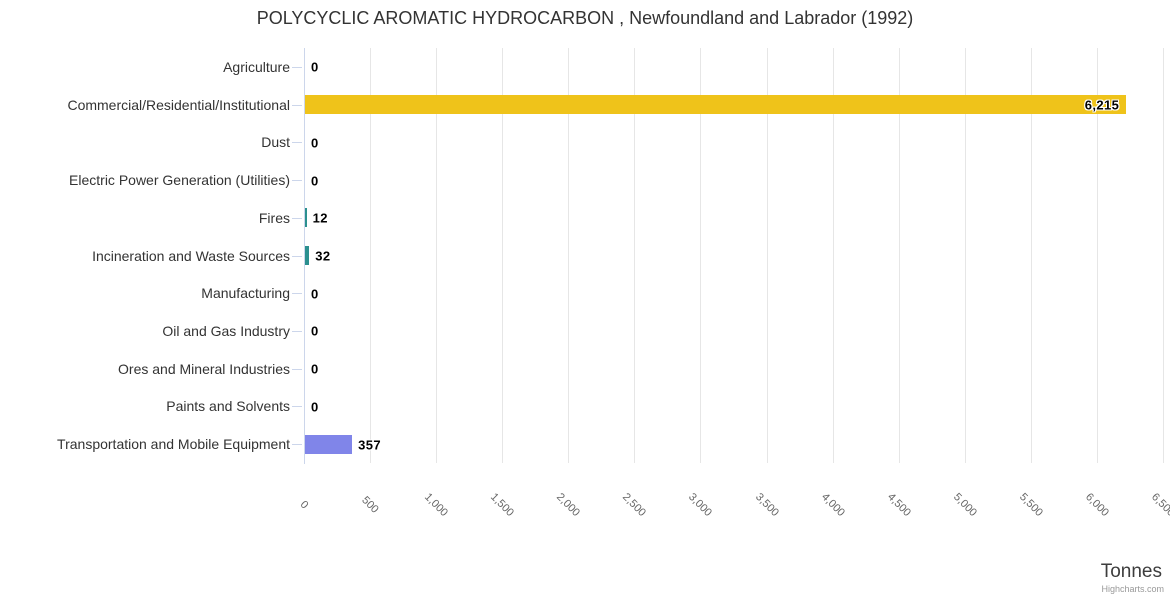 This screenshot has height=600, width=1170. Describe the element at coordinates (173, 444) in the screenshot. I see `category-label: Transportation and Mobile Equipment` at that location.